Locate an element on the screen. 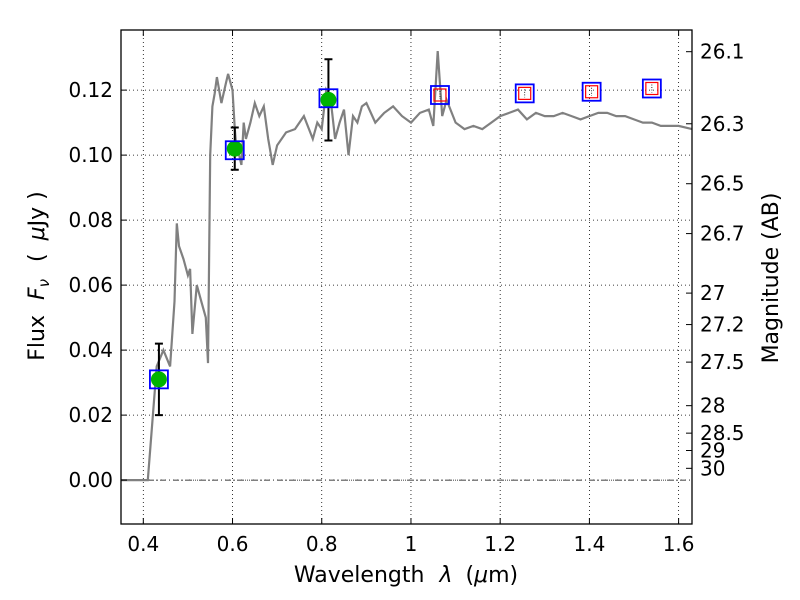  y2-tick-label: 27.2 is located at coordinates (722, 325).